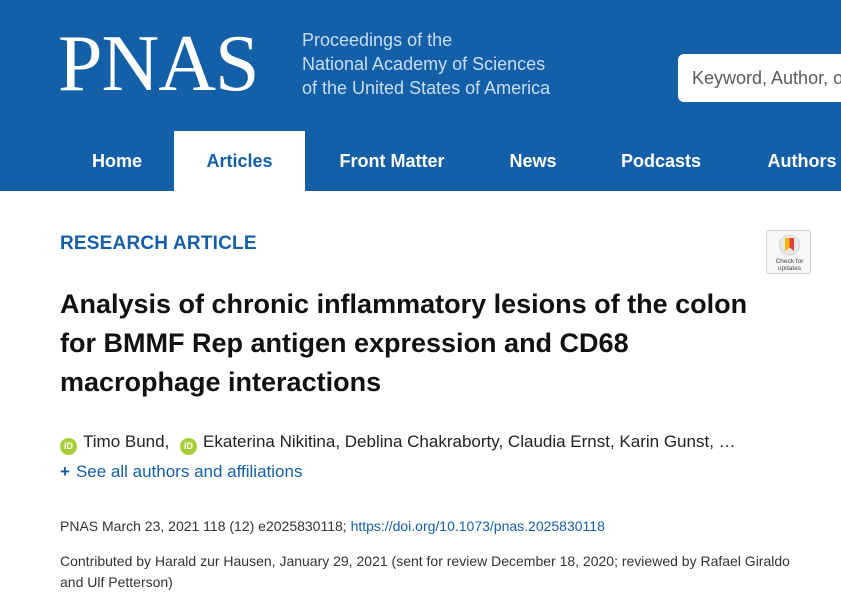  I want to click on nav-podcasts: Podcasts, so click(661, 161).